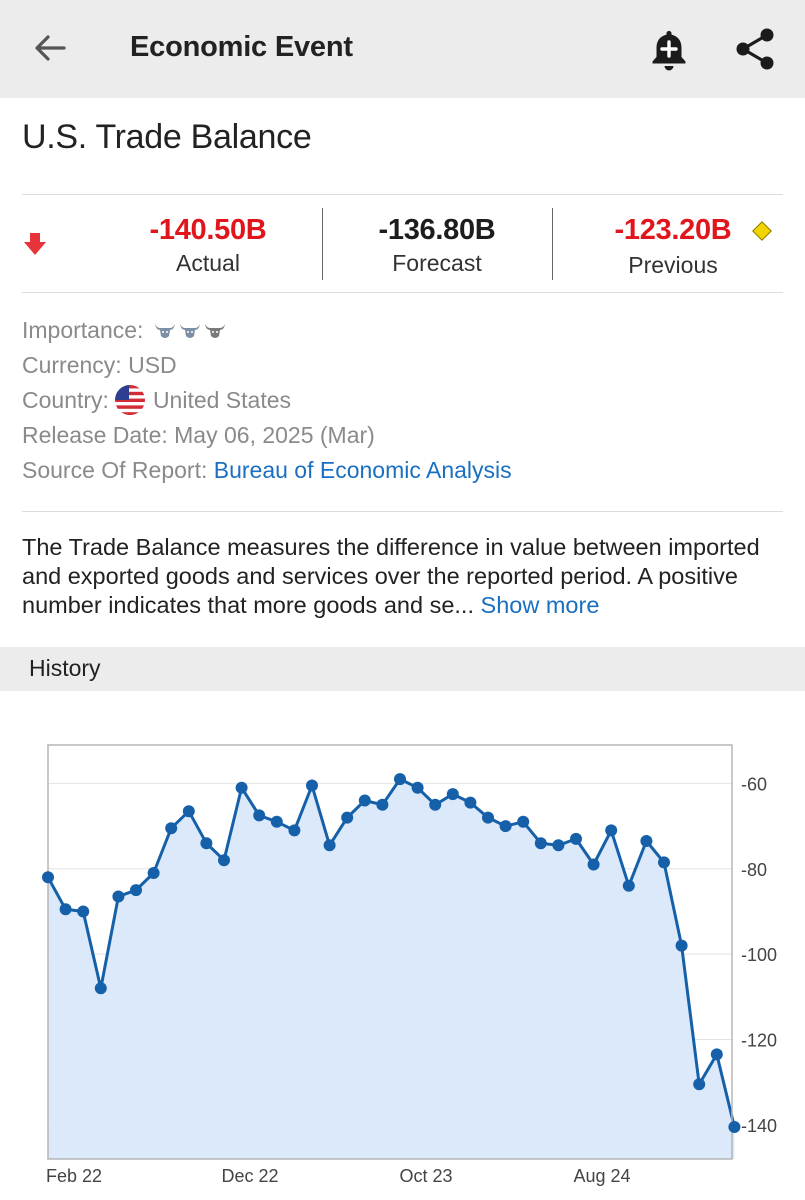 This screenshot has width=805, height=1200. What do you see at coordinates (115, 470) in the screenshot?
I see `source-label: Source Of Report:` at bounding box center [115, 470].